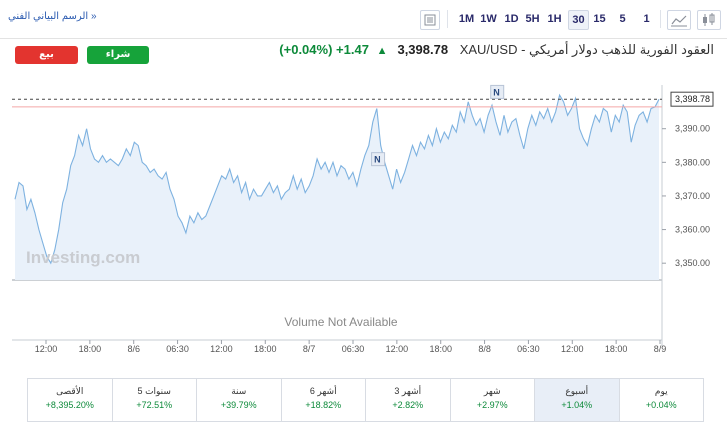 This screenshot has width=727, height=424. I want to click on settings-button, so click(430, 20).